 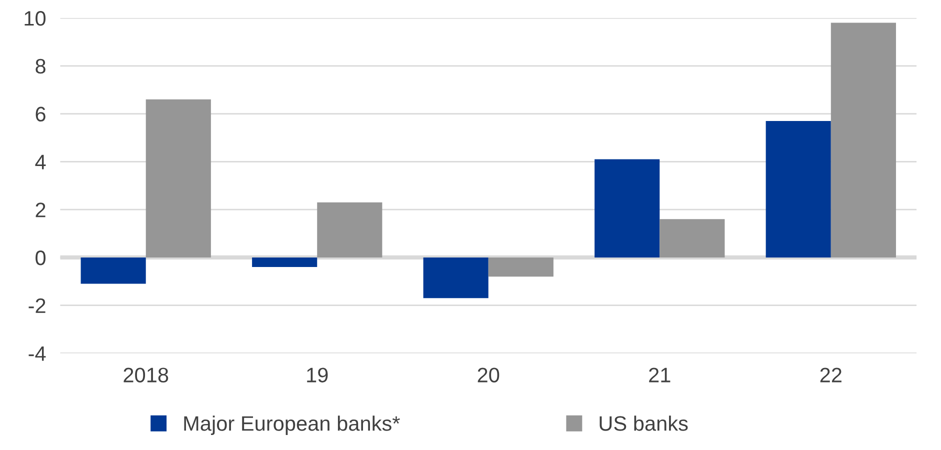 What do you see at coordinates (40, 162) in the screenshot?
I see `y-tick-label: 4` at bounding box center [40, 162].